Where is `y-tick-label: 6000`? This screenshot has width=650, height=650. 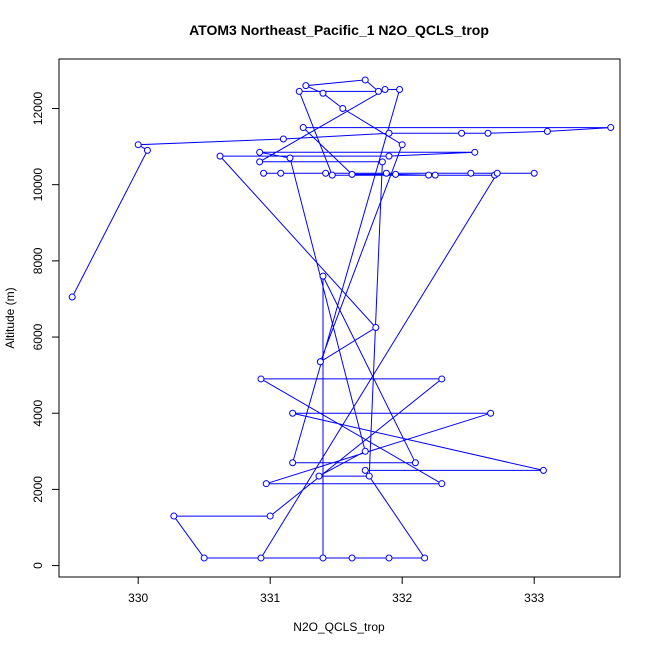
y-tick-label: 6000 is located at coordinates (38, 336).